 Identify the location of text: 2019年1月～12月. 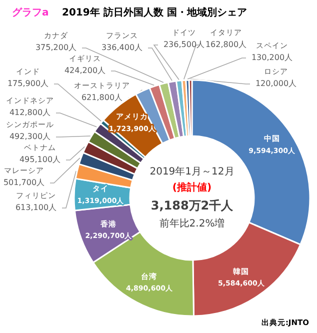
(192, 172).